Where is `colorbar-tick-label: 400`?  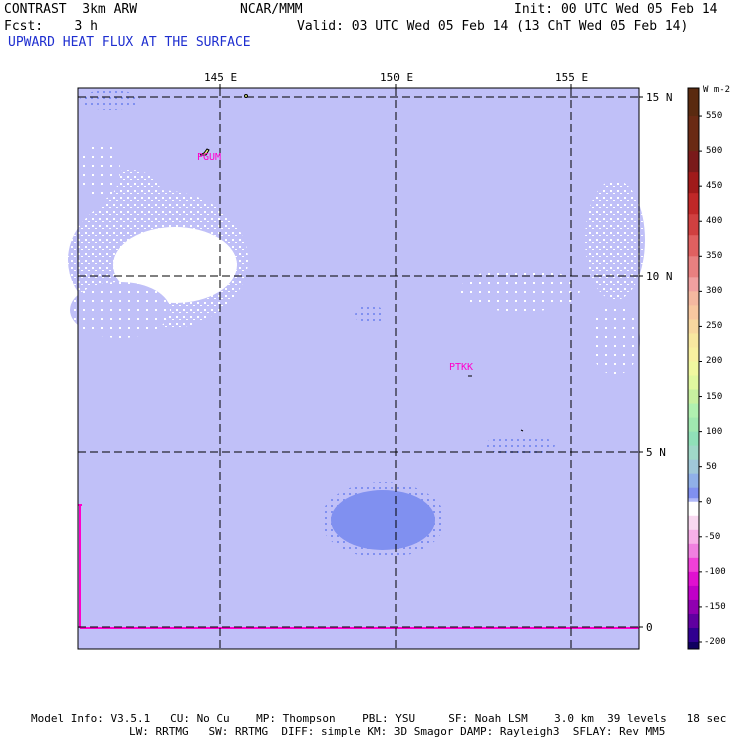 colorbar-tick-label: 400 is located at coordinates (714, 221).